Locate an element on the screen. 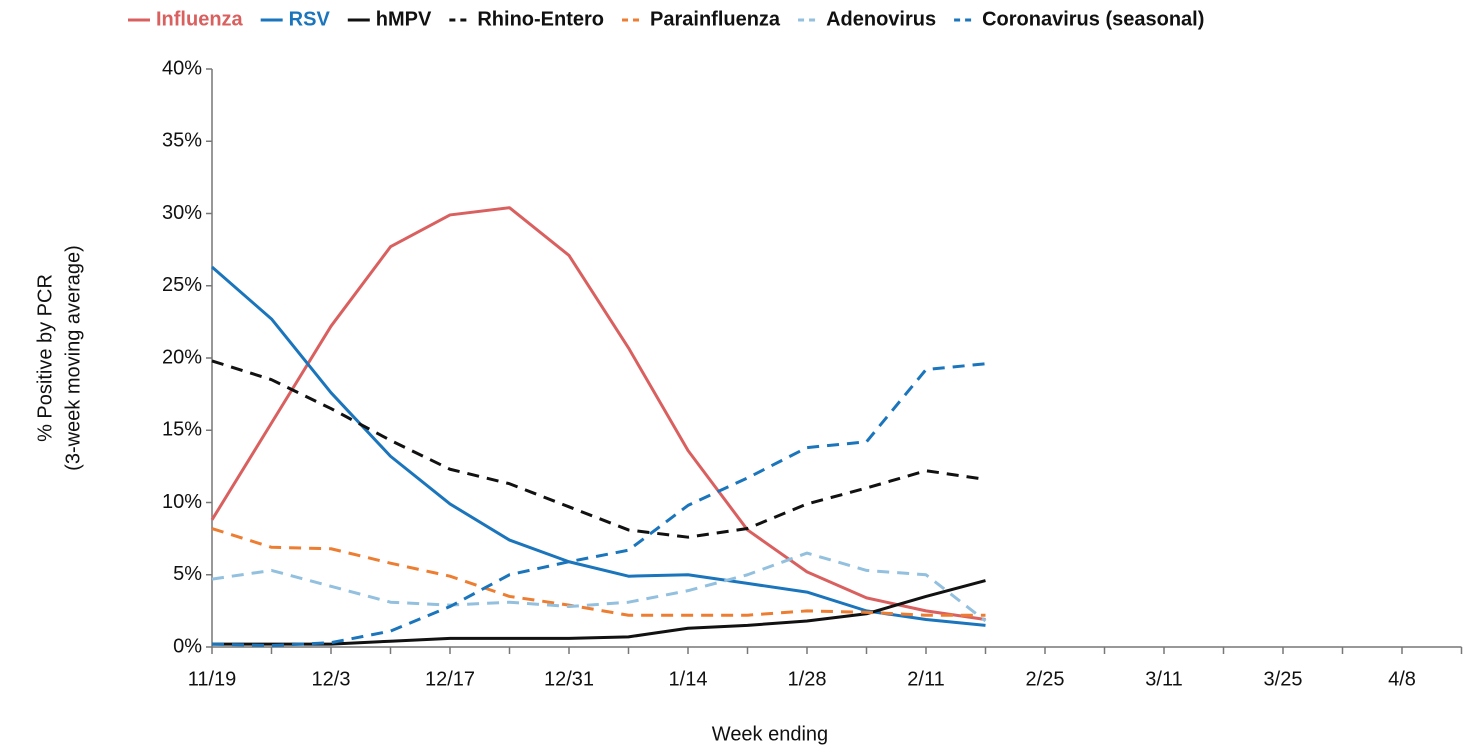  legend-label: Parainfluenza is located at coordinates (715, 19).